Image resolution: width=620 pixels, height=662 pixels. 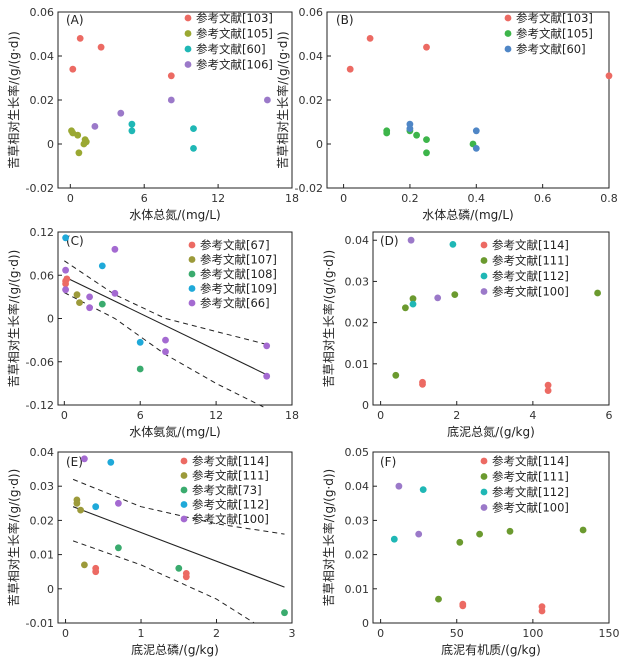 What do you see at coordinates (457, 633) in the screenshot?
I see `x-tick-label: 50` at bounding box center [457, 633].